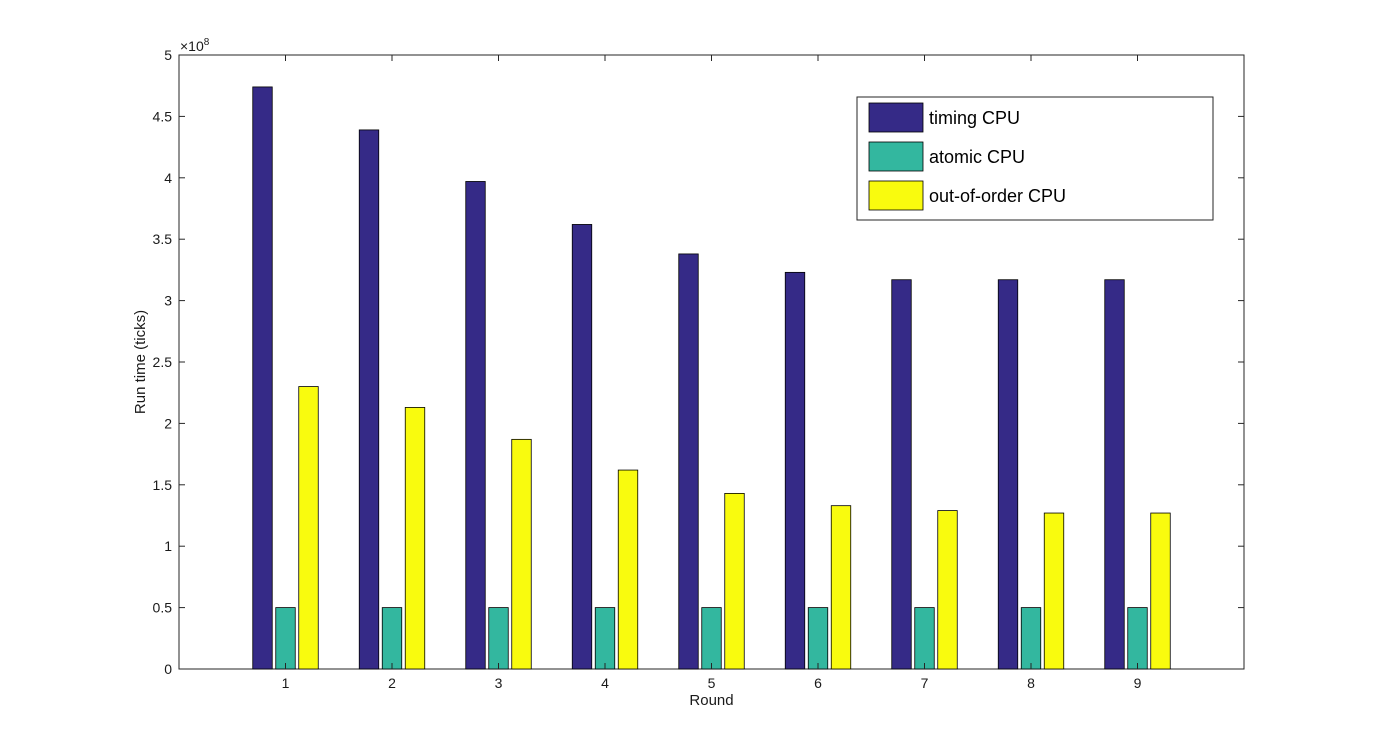  Describe the element at coordinates (168, 55) in the screenshot. I see `y-tick-label: 5` at that location.